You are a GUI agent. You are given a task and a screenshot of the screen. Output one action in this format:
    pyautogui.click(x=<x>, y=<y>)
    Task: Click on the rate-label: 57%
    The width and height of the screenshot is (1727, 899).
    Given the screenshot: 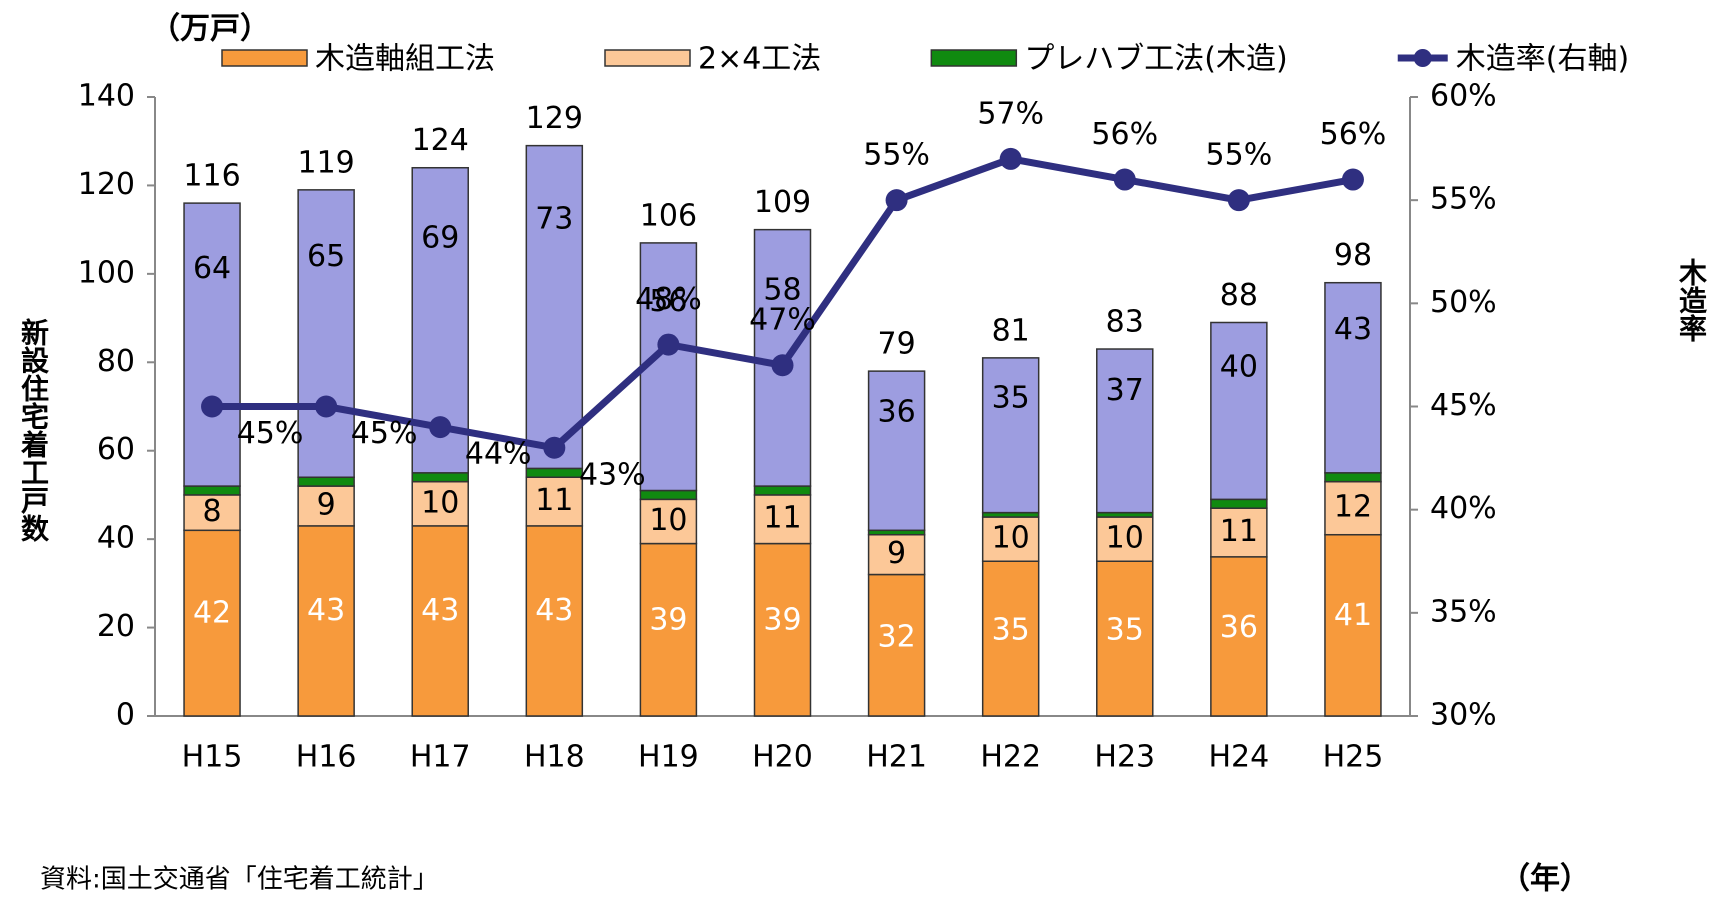 What is the action you would take?
    pyautogui.click(x=1010, y=113)
    